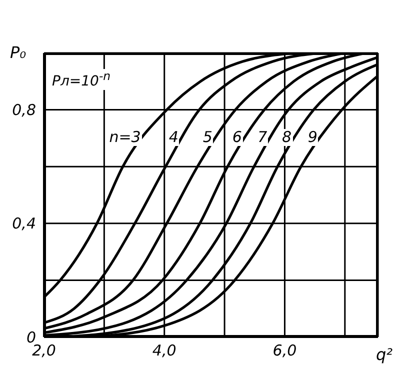  Describe the element at coordinates (287, 137) in the screenshot. I see `series-label: 8` at that location.